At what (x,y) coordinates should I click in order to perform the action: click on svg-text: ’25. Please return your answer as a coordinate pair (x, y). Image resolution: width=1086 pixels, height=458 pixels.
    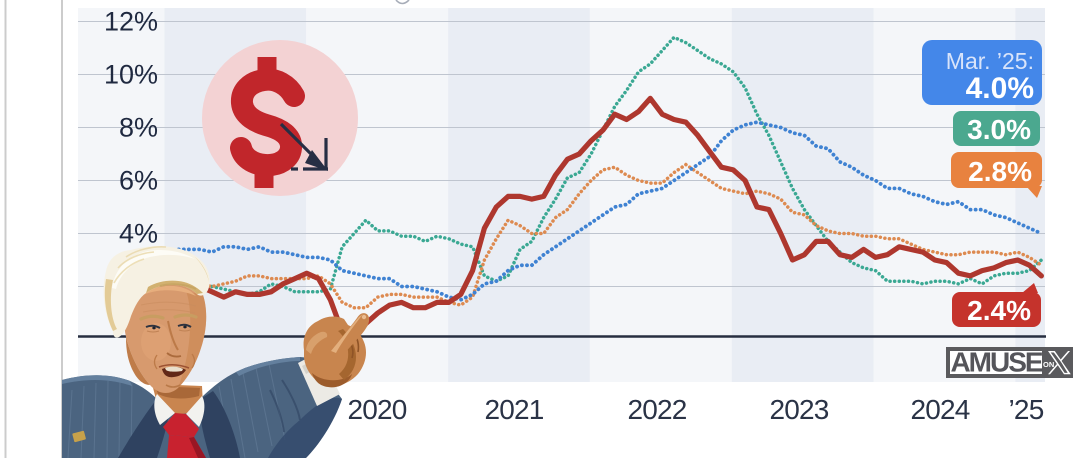
    Looking at the image, I should click on (1026, 409).